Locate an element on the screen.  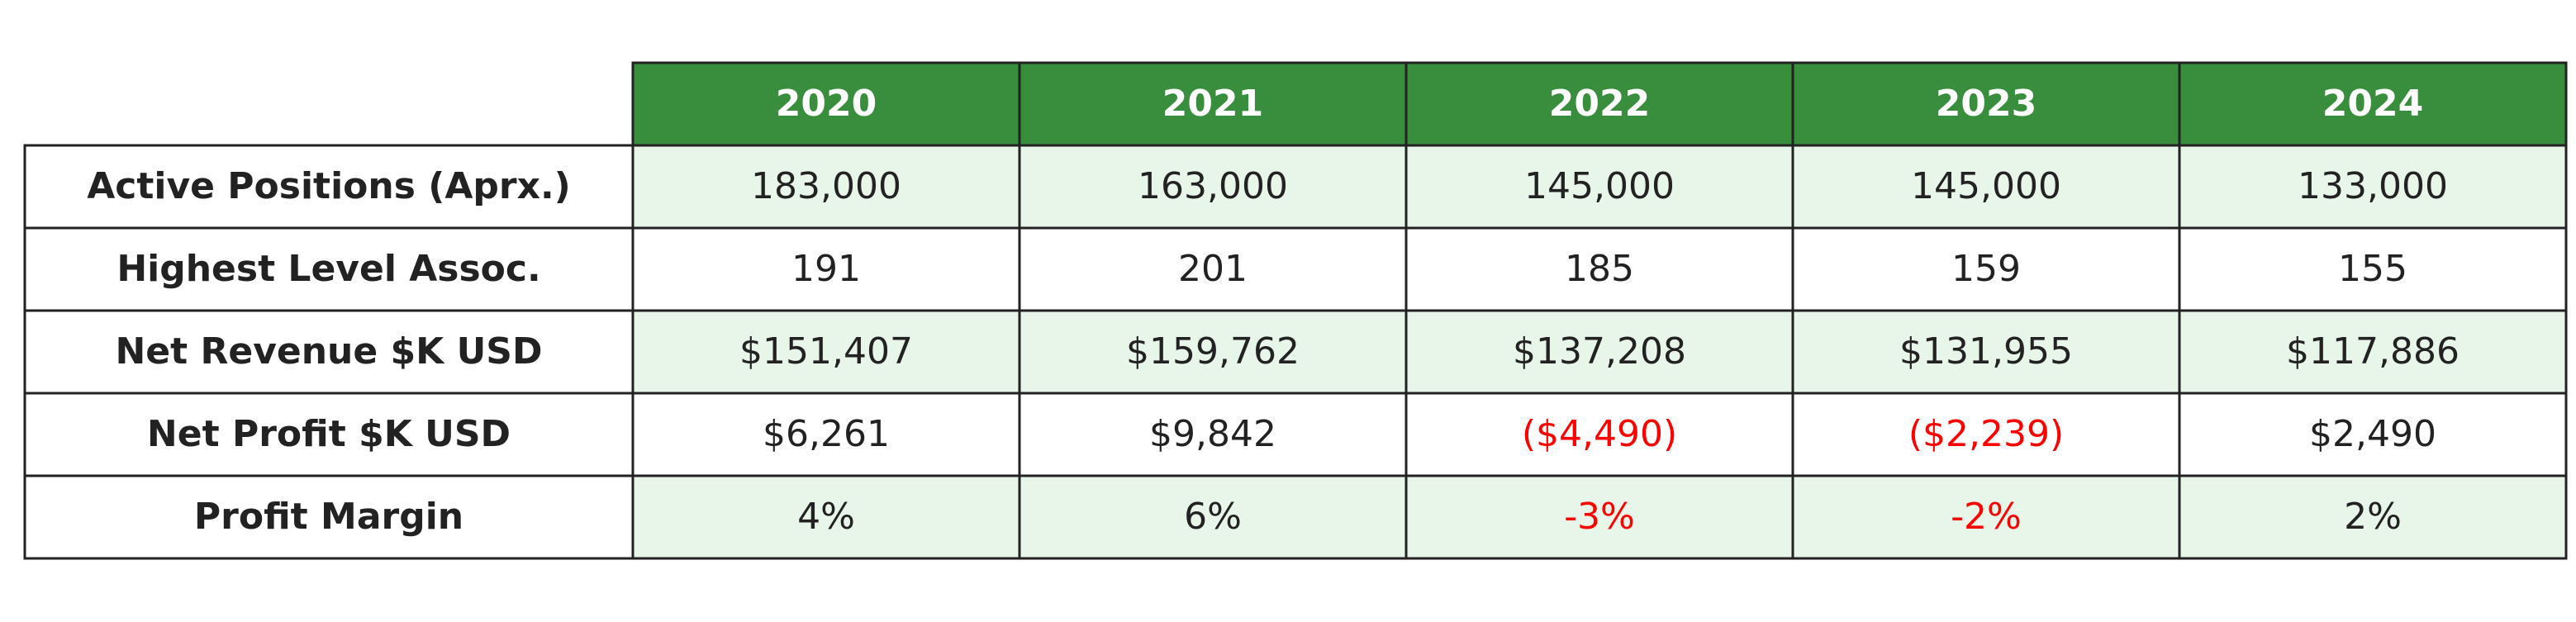
row-label: Net Profit $K USD is located at coordinates (329, 434).